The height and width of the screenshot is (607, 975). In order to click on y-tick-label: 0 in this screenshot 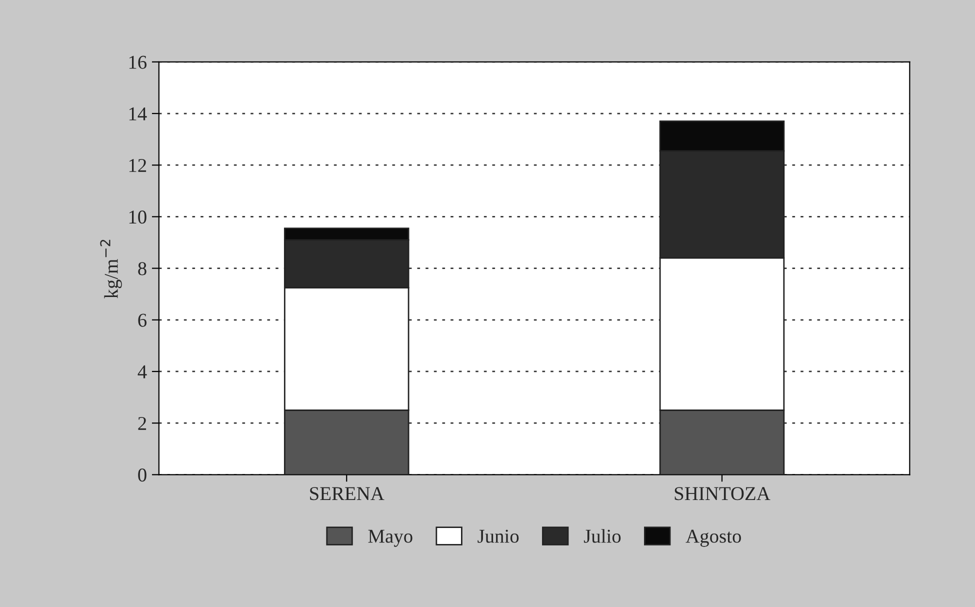, I will do `click(142, 475)`.